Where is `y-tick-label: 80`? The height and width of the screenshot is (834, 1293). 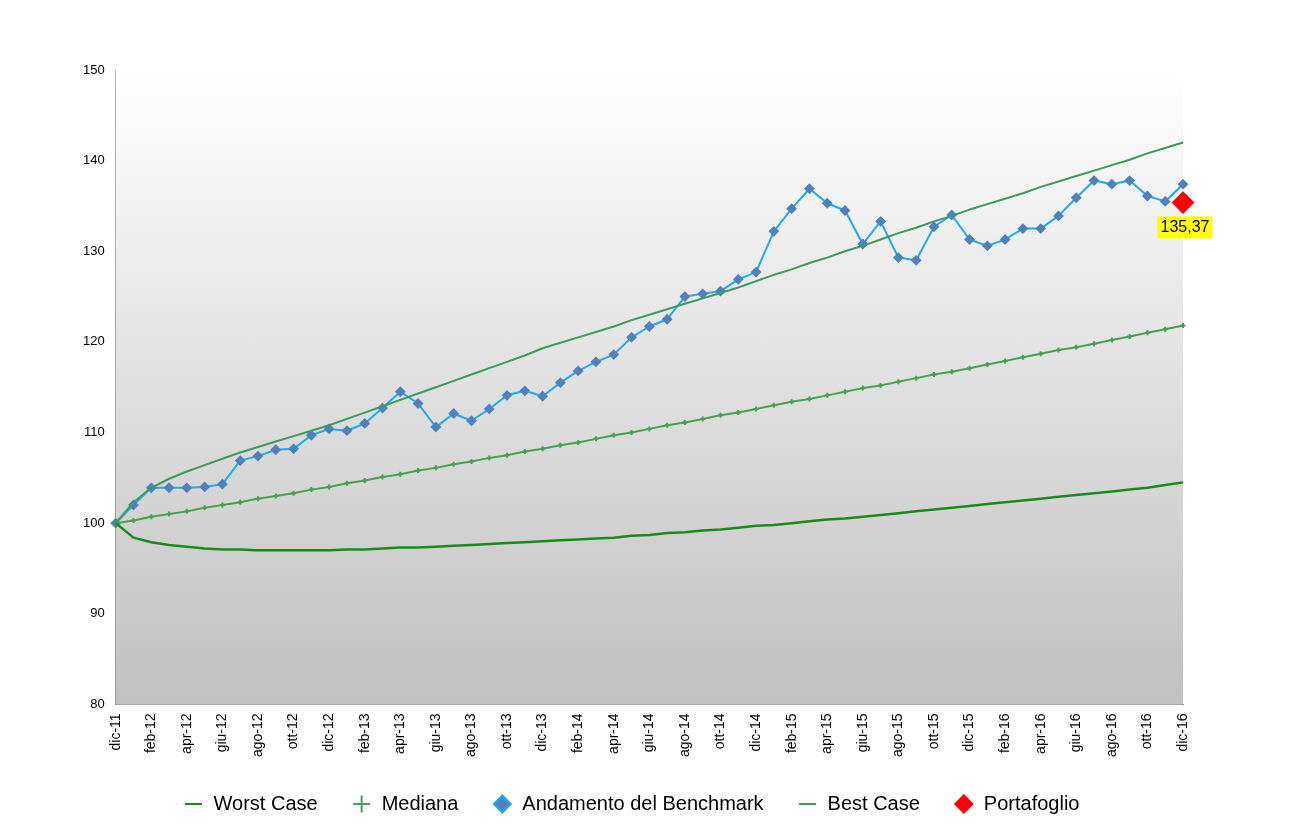 y-tick-label: 80 is located at coordinates (97, 703).